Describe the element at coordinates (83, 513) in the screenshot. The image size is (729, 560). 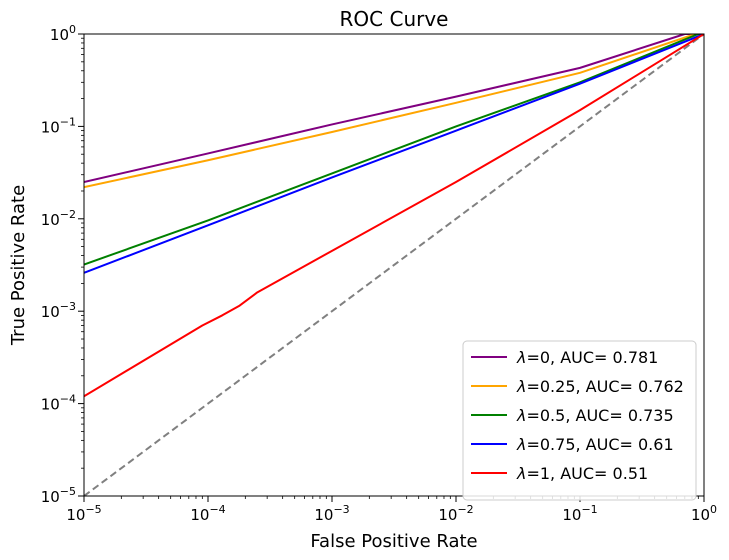
I see `x-tick-label: 10⁻⁵` at that location.